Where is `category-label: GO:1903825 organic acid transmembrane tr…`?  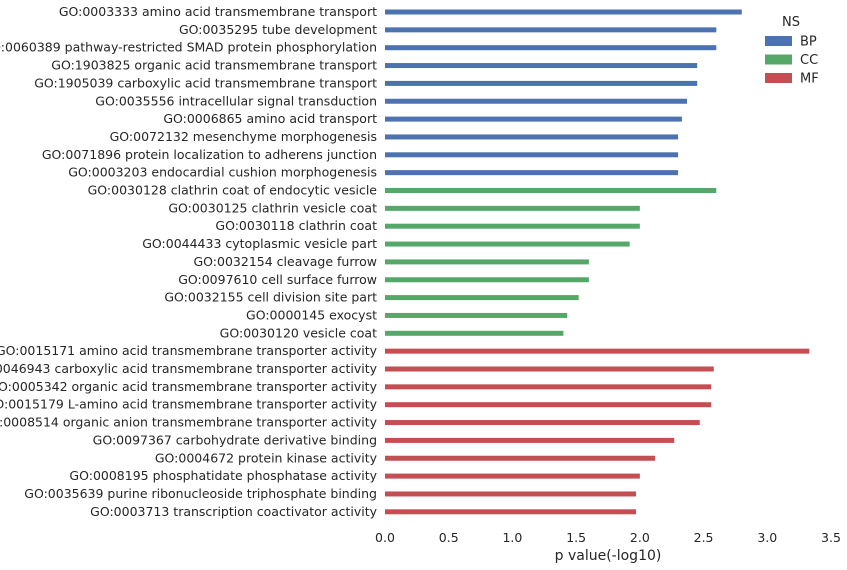
category-label: GO:1903825 organic acid transmembrane tr… is located at coordinates (214, 65).